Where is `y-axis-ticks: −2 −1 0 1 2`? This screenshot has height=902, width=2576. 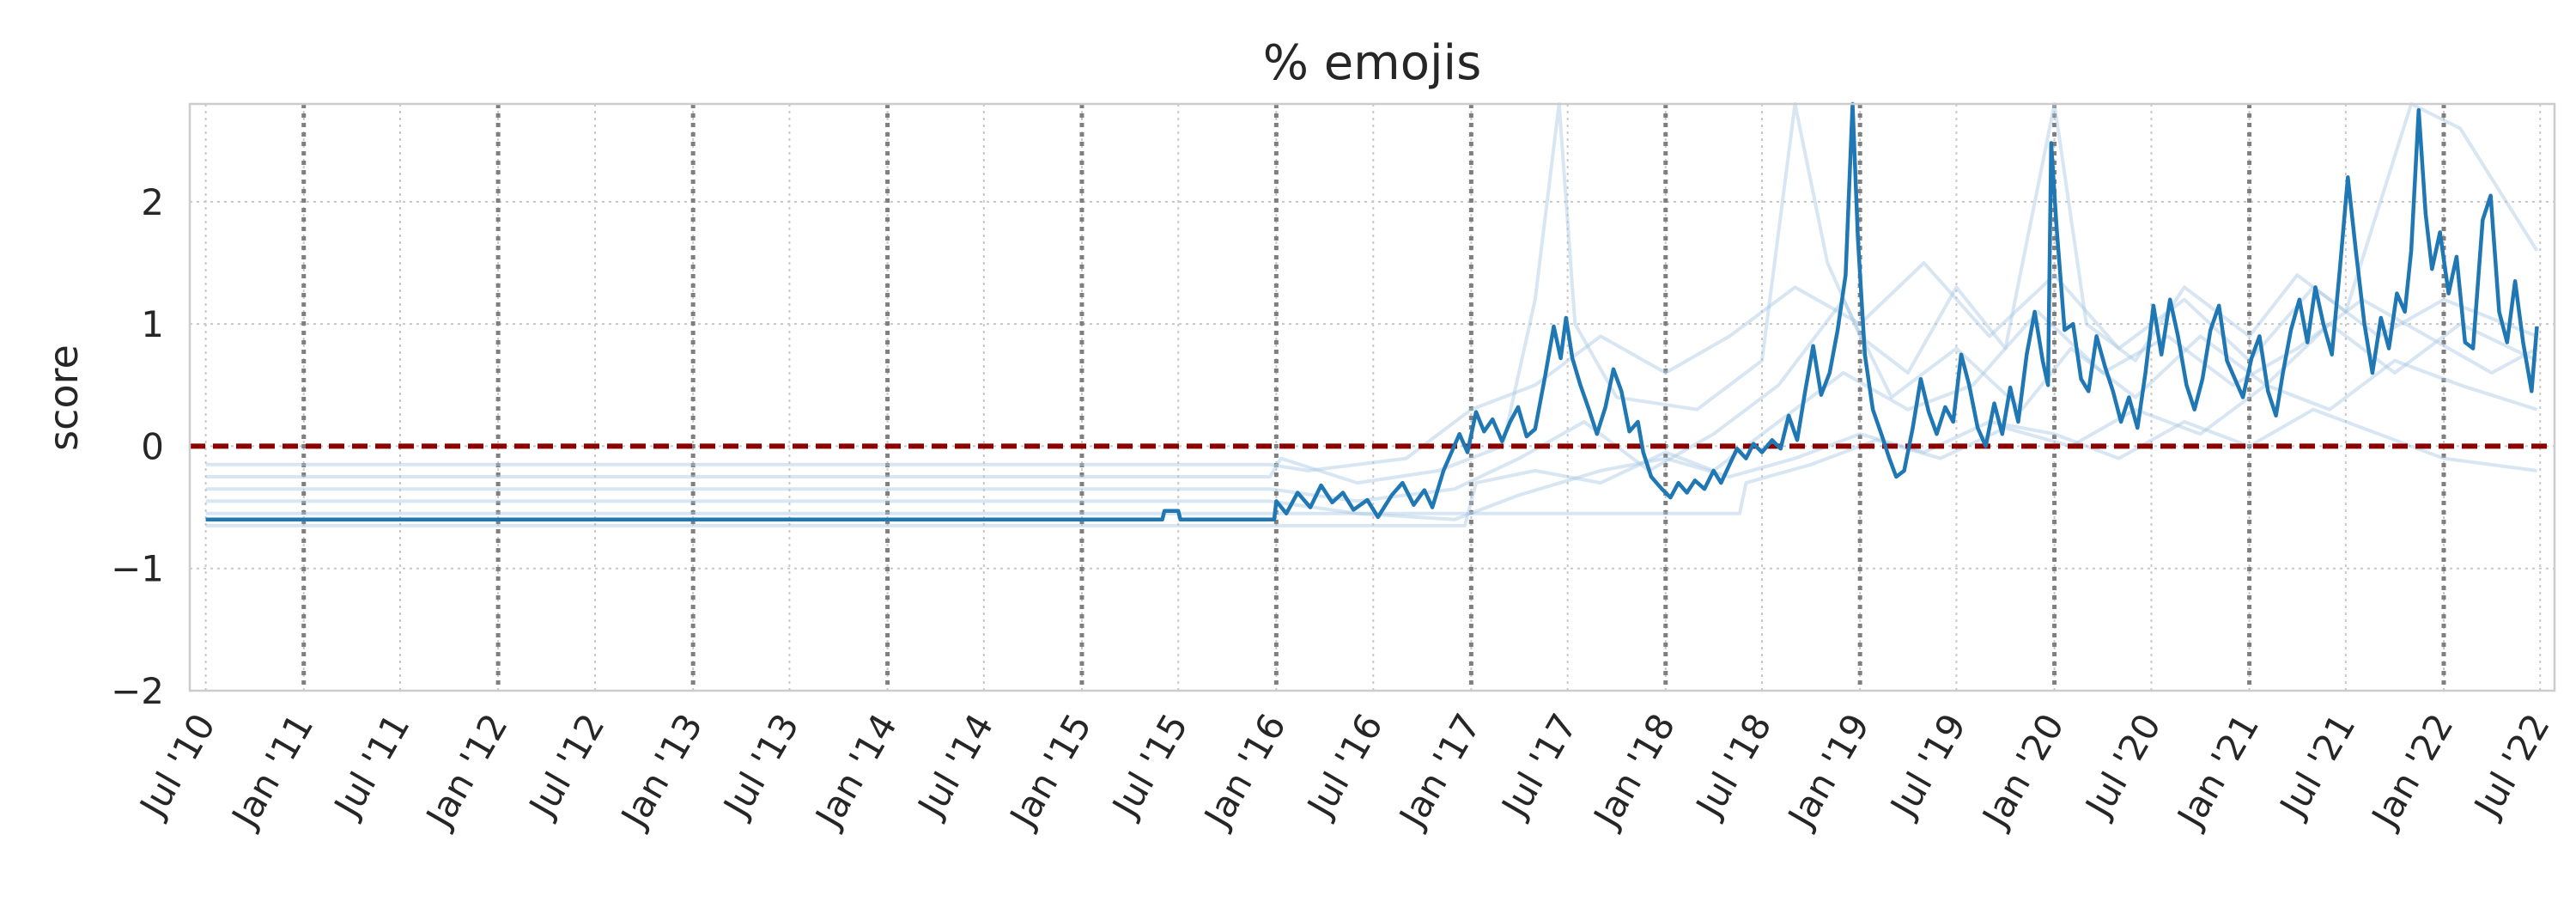
y-axis-ticks: −2 −1 0 1 2 is located at coordinates (137, 446).